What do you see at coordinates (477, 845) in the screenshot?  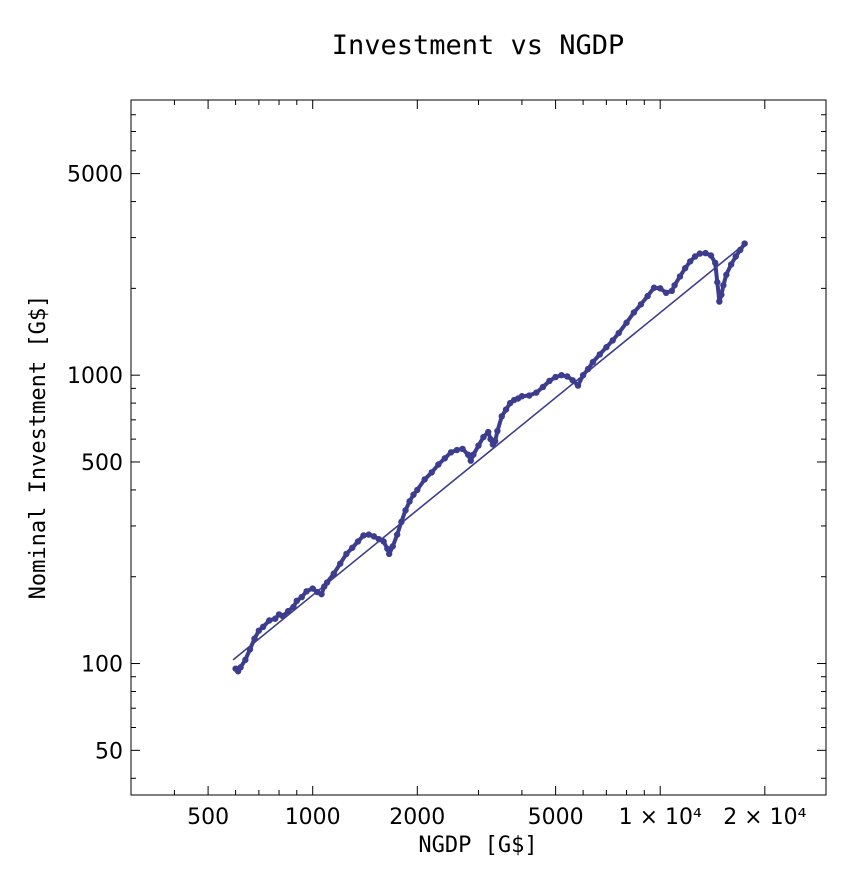 I see `x-axis-label: NGDP [G$]` at bounding box center [477, 845].